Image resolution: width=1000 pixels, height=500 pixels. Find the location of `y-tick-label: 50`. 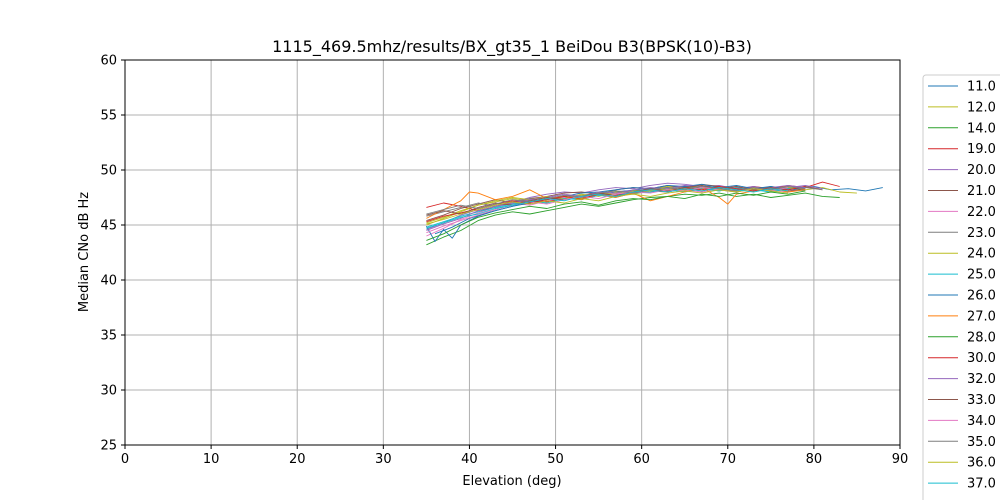

y-tick-label: 50 is located at coordinates (108, 171).